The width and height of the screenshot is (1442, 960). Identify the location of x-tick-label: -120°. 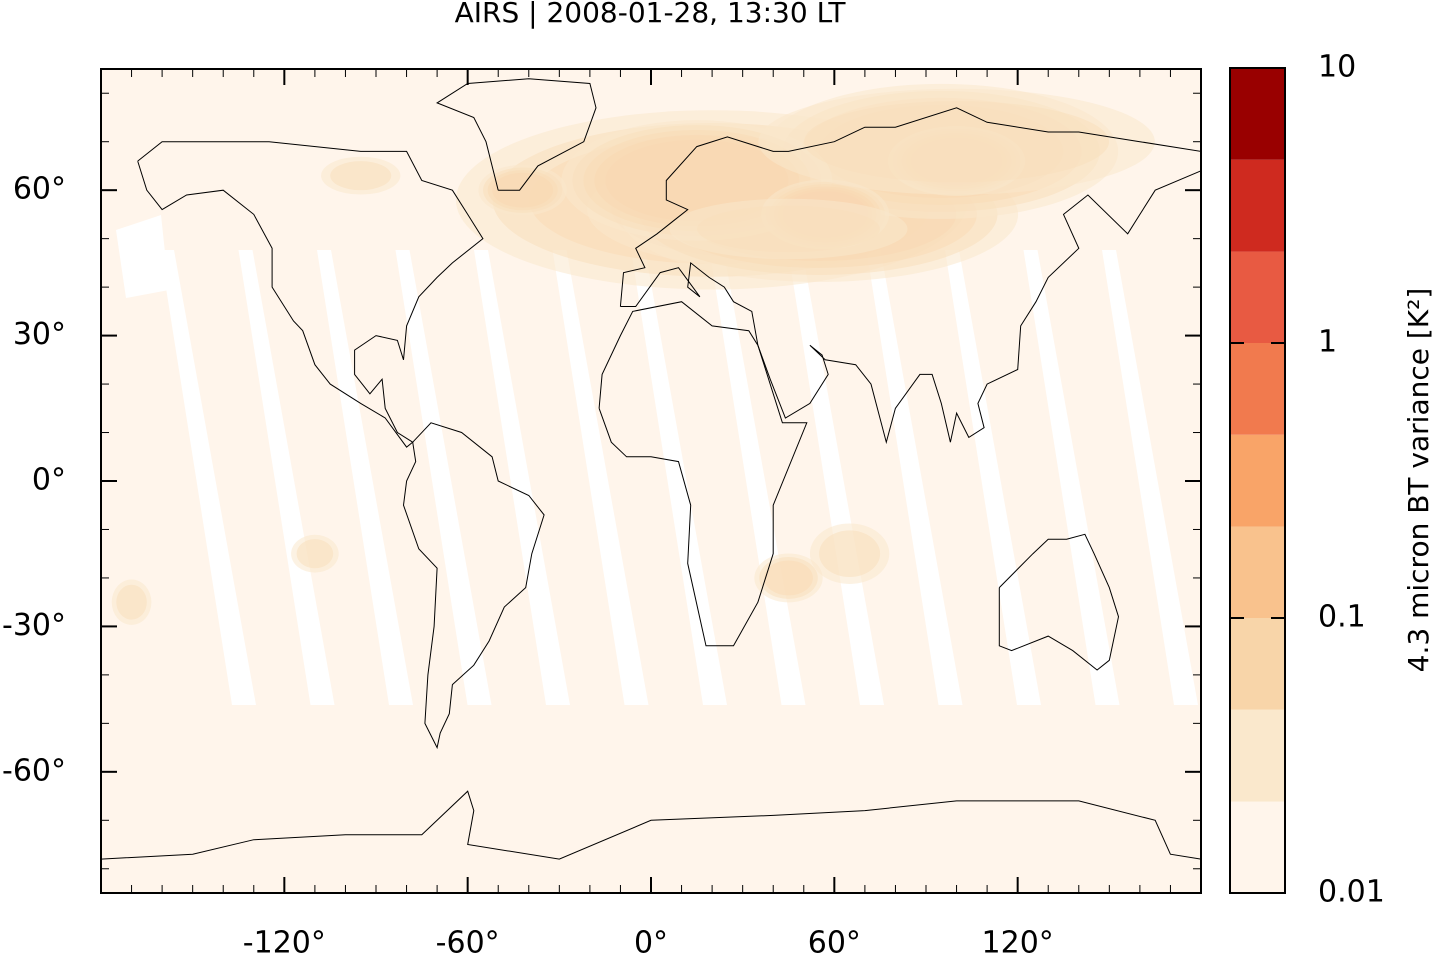
(284, 941).